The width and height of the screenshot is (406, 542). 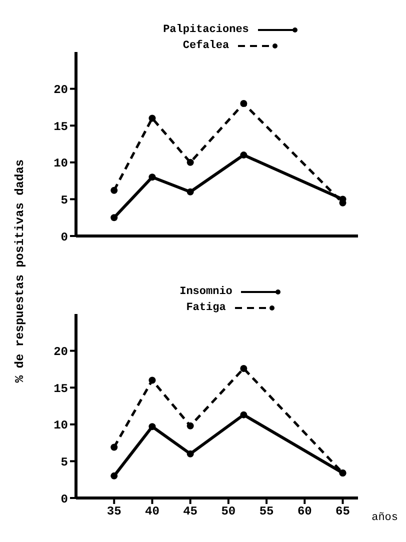 I want to click on legend-label: Cefalea, so click(x=206, y=46).